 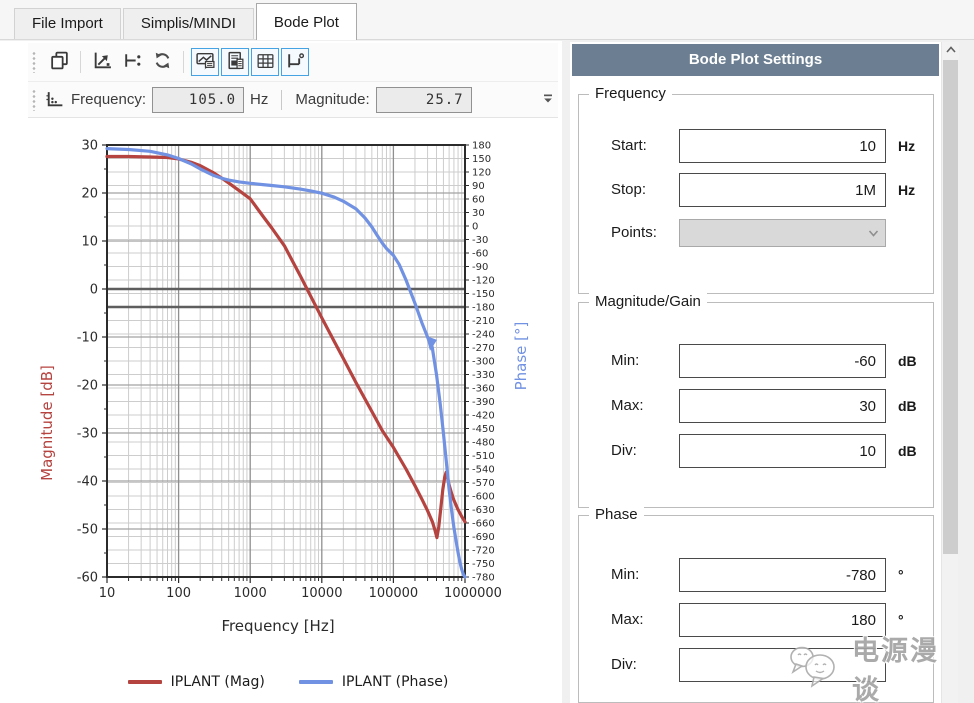 What do you see at coordinates (950, 307) in the screenshot?
I see `scrollbar-thumb` at bounding box center [950, 307].